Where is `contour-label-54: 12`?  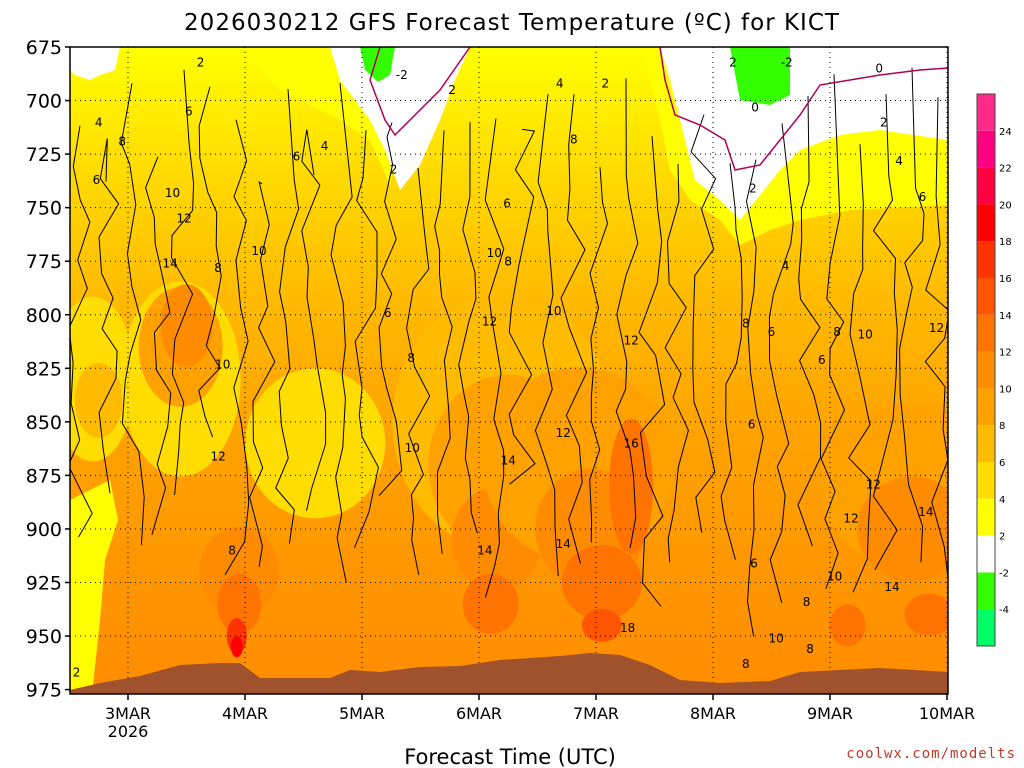
contour-label-54: 12 is located at coordinates (850, 519).